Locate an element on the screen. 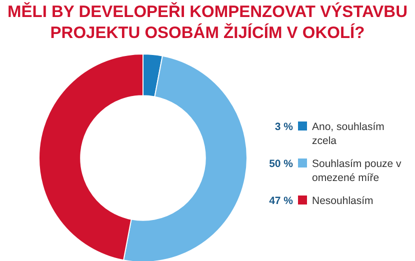 This screenshot has width=415, height=261. data-label: 47 % is located at coordinates (281, 201).